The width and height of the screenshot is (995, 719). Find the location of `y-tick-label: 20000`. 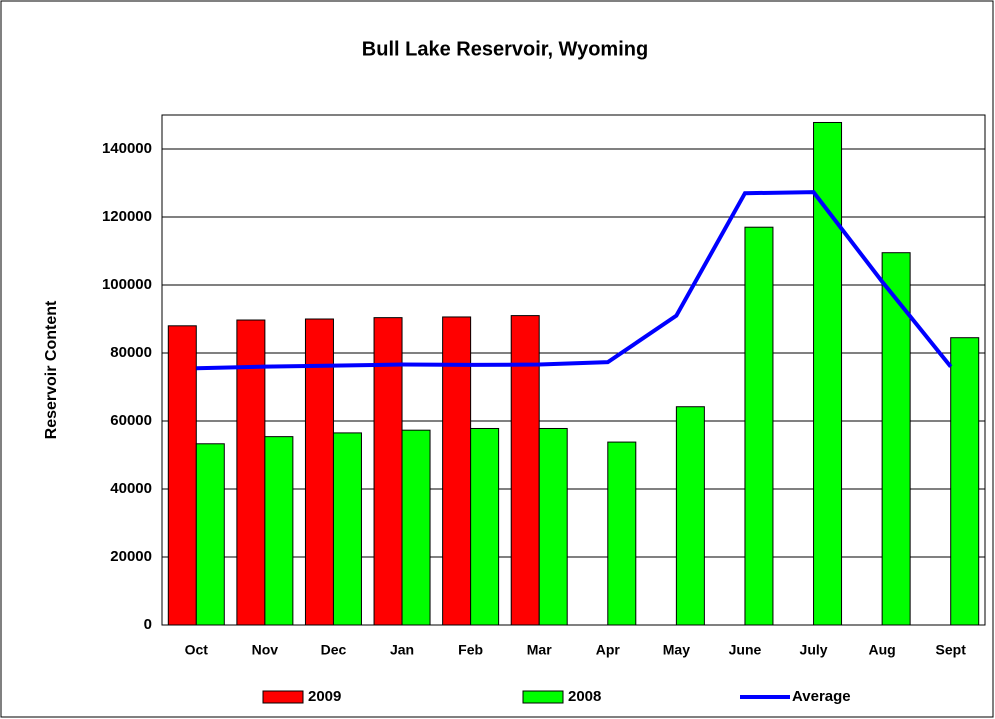

y-tick-label: 20000 is located at coordinates (131, 556).